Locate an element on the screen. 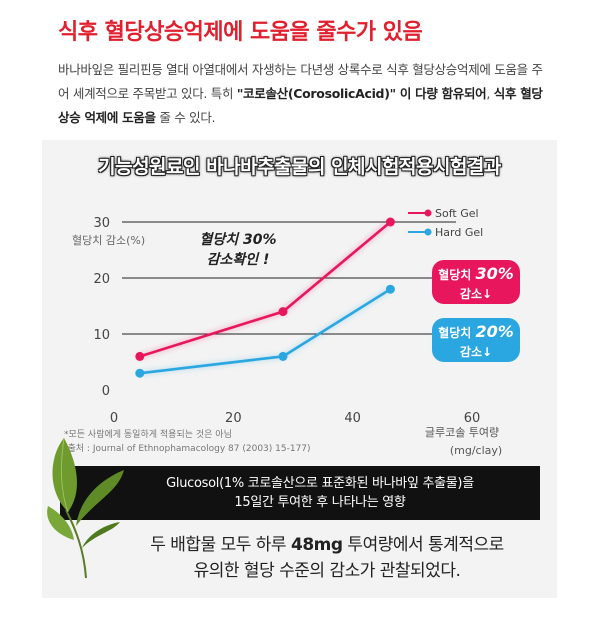 This screenshot has height=620, width=600. badge-value: 20% is located at coordinates (495, 331).